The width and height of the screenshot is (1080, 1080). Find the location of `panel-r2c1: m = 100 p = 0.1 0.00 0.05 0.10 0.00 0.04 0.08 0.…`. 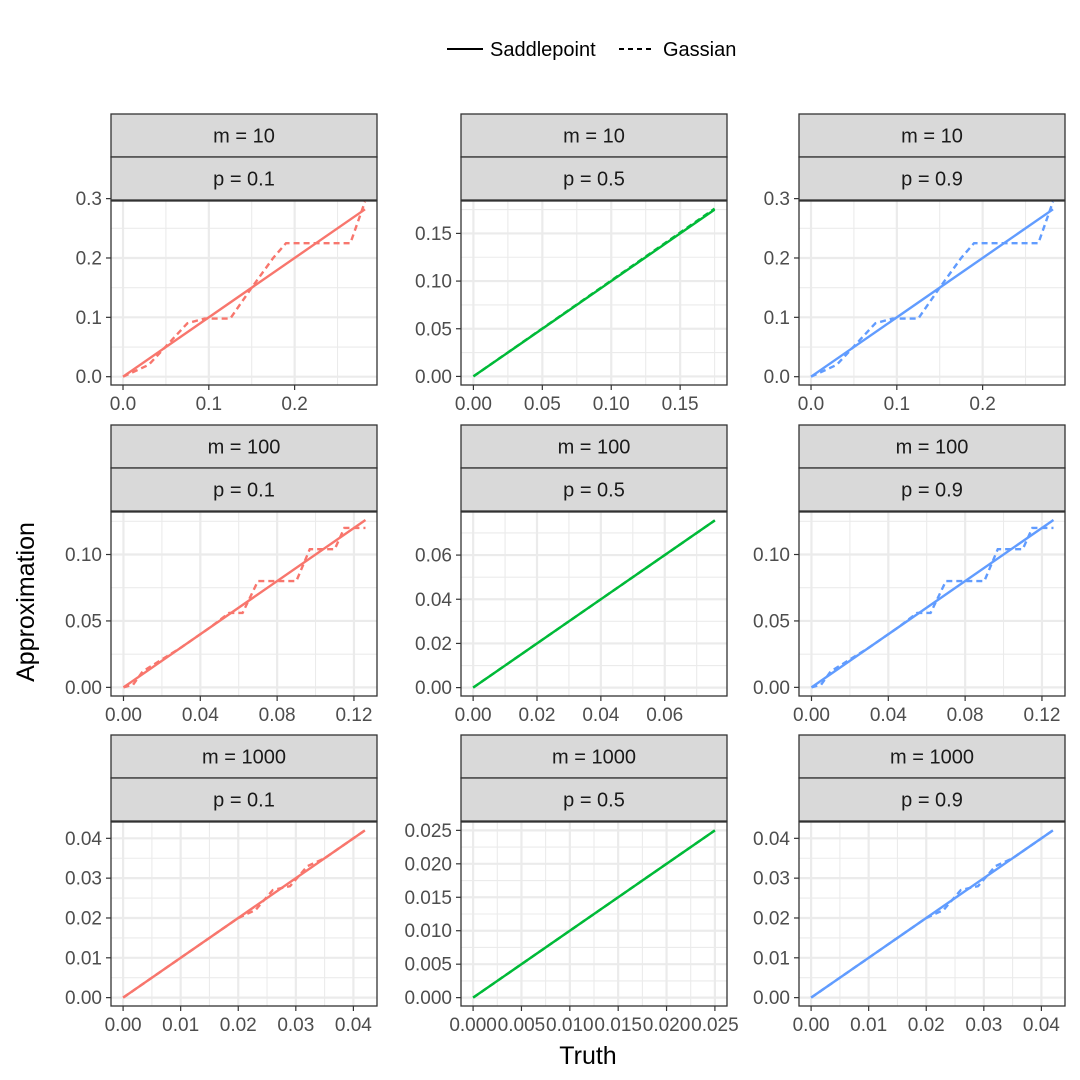

panel-r2c1: m = 100 p = 0.1 0.00 0.05 0.10 0.00 0.04 0.08 0.… is located at coordinates (221, 575).